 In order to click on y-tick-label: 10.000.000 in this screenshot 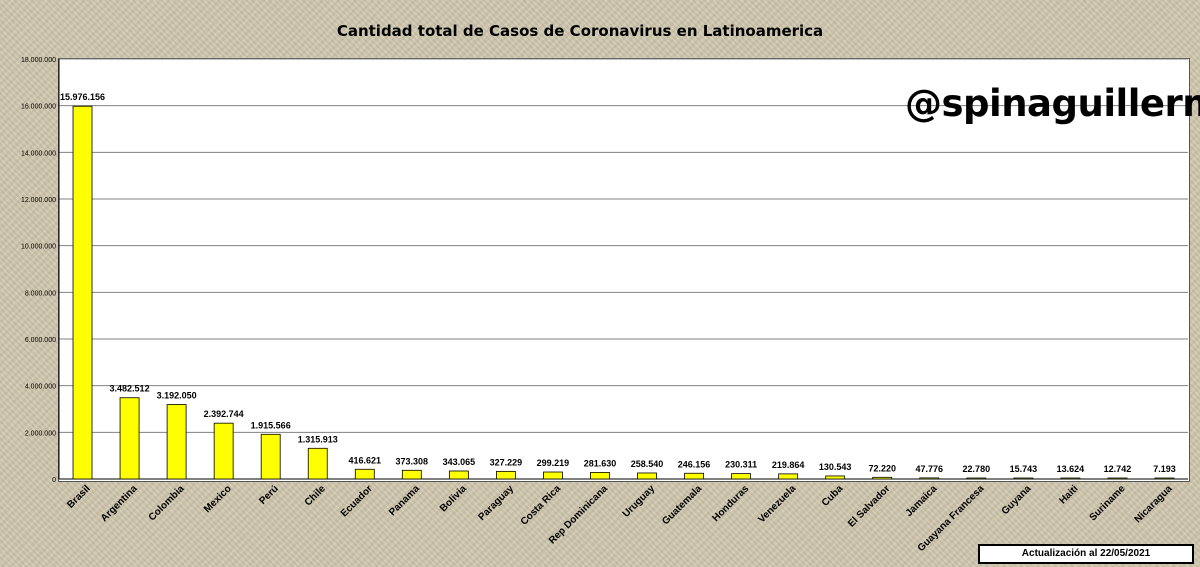, I will do `click(38, 247)`.